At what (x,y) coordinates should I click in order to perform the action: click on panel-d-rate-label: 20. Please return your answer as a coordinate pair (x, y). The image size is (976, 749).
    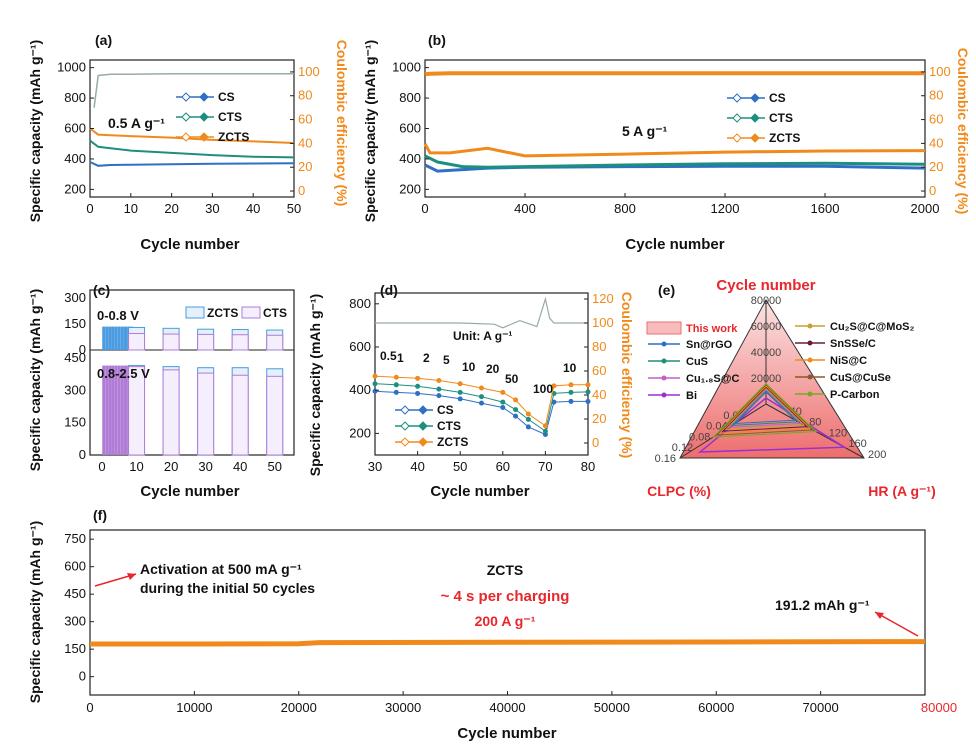
    Looking at the image, I should click on (493, 369).